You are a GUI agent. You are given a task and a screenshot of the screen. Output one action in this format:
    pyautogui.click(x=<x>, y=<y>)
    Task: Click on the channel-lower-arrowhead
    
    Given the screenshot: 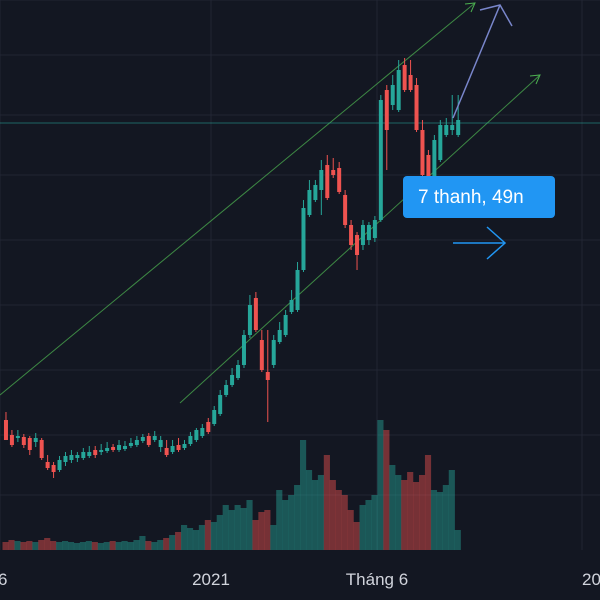 What is the action you would take?
    pyautogui.click(x=535, y=79)
    